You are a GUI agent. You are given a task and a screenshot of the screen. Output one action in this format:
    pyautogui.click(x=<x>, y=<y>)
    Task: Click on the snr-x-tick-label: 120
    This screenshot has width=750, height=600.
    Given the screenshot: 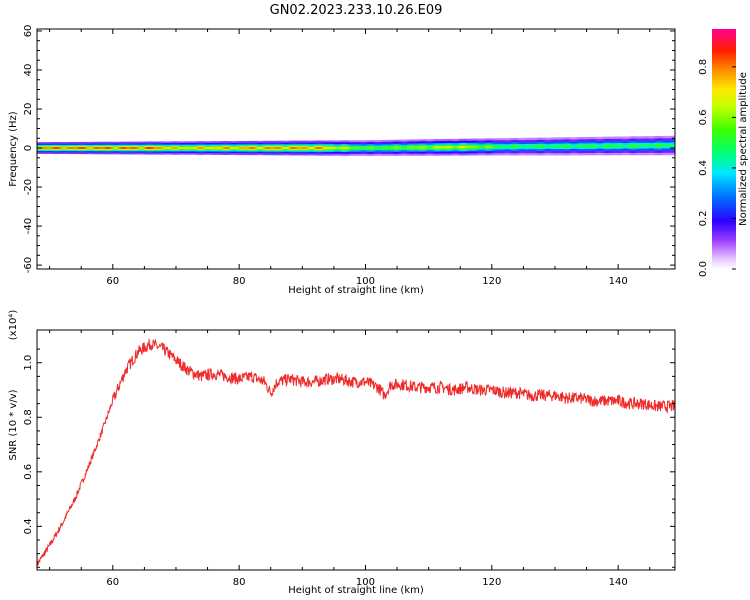 What is the action you would take?
    pyautogui.click(x=491, y=582)
    